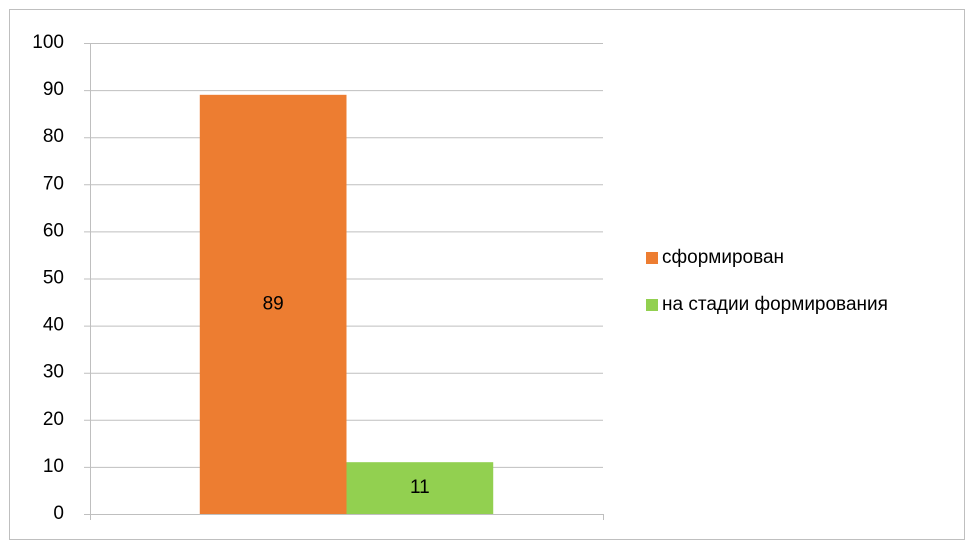 The image size is (967, 542). I want to click on y-tick-label: 10, so click(53, 466).